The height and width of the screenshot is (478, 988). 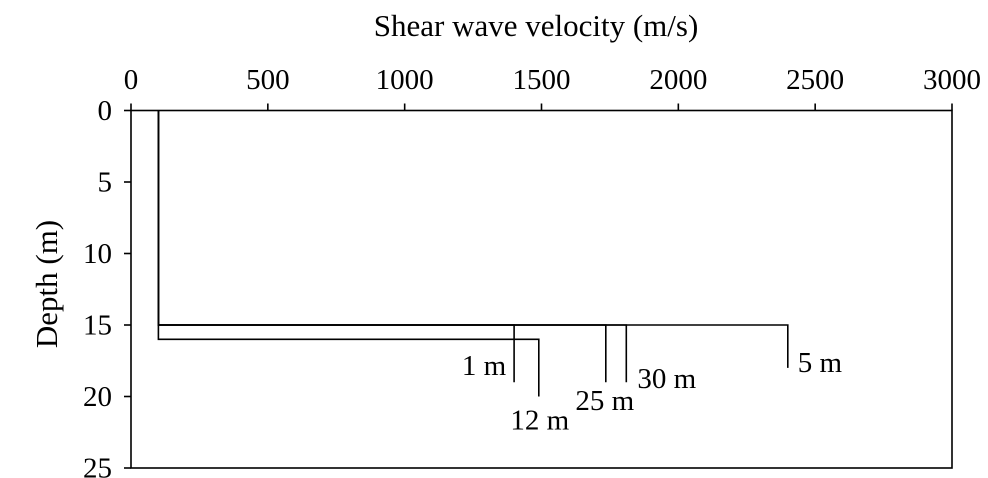 What do you see at coordinates (97, 326) in the screenshot?
I see `y-tick-label: 15` at bounding box center [97, 326].